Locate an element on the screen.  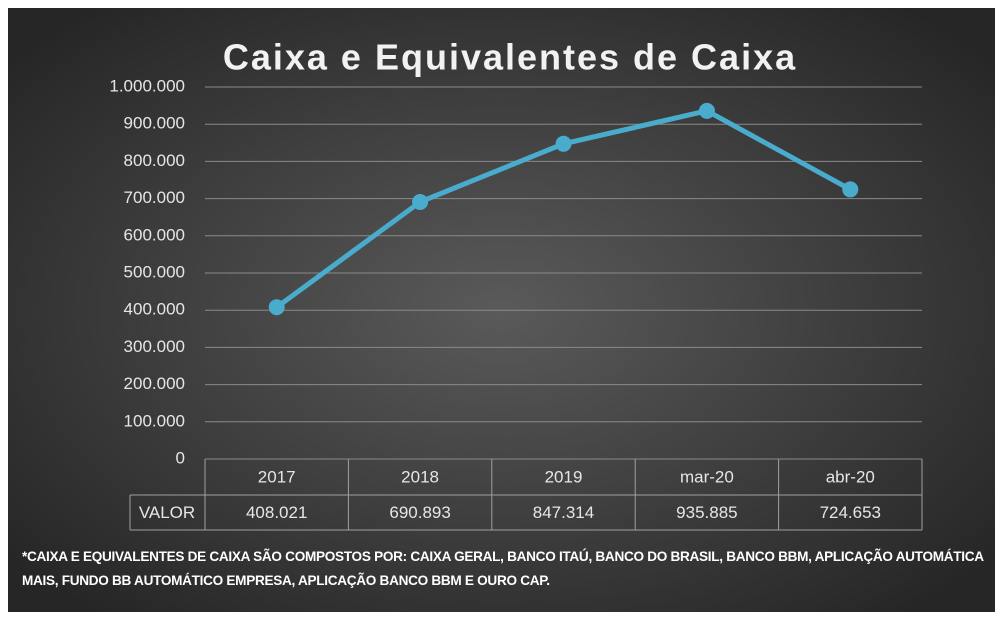
x-tick-label: abr-20 is located at coordinates (850, 476).